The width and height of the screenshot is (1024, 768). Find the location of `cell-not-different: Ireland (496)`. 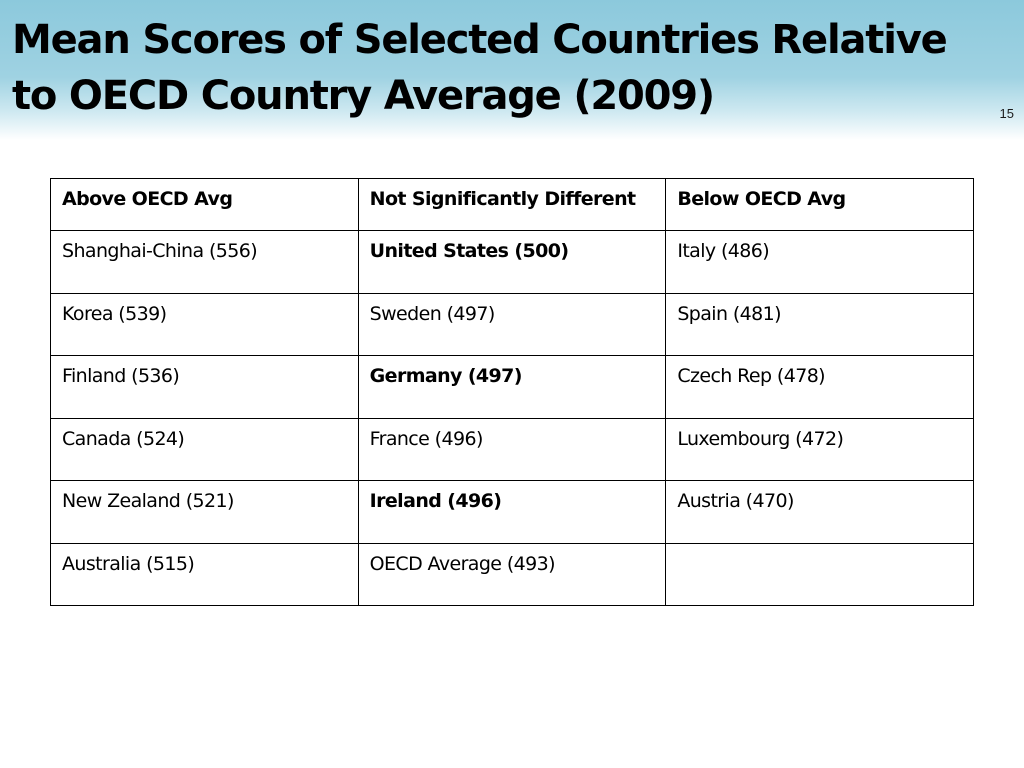

cell-not-different: Ireland (496) is located at coordinates (512, 512).